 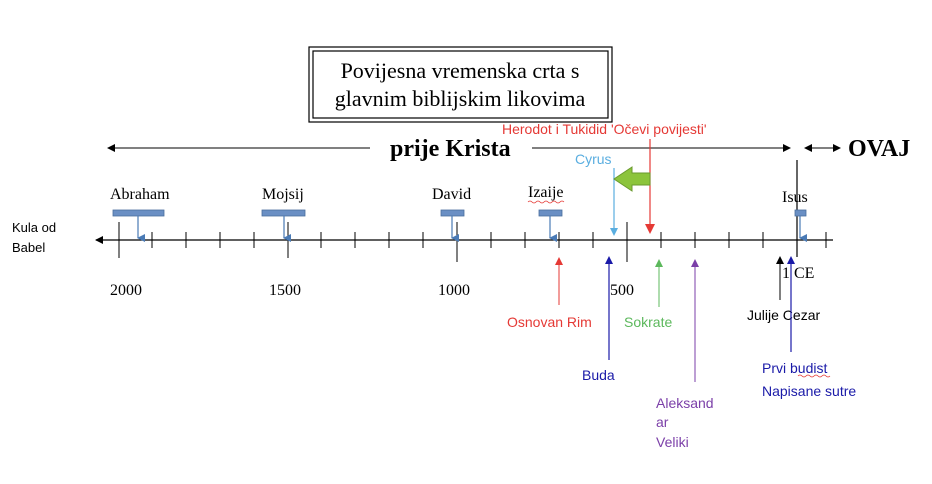 I want to click on event-prvi-budist-label: Prvi budist, so click(x=794, y=368).